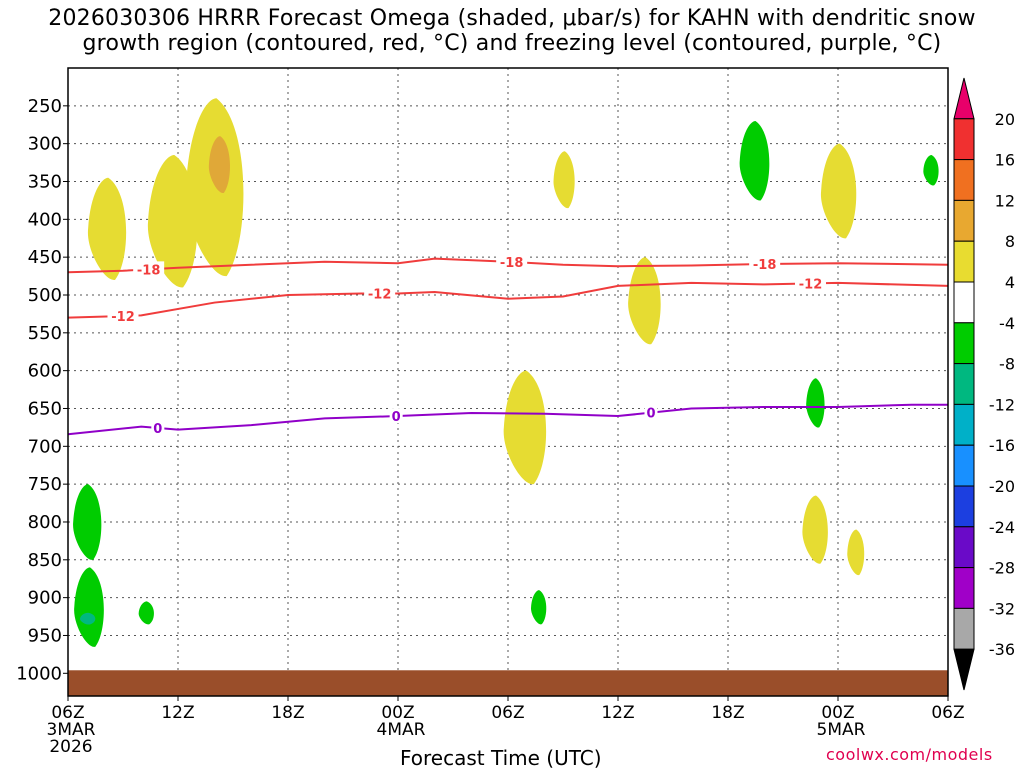  I want to click on credit-link: coolwx.com/models, so click(909, 754).